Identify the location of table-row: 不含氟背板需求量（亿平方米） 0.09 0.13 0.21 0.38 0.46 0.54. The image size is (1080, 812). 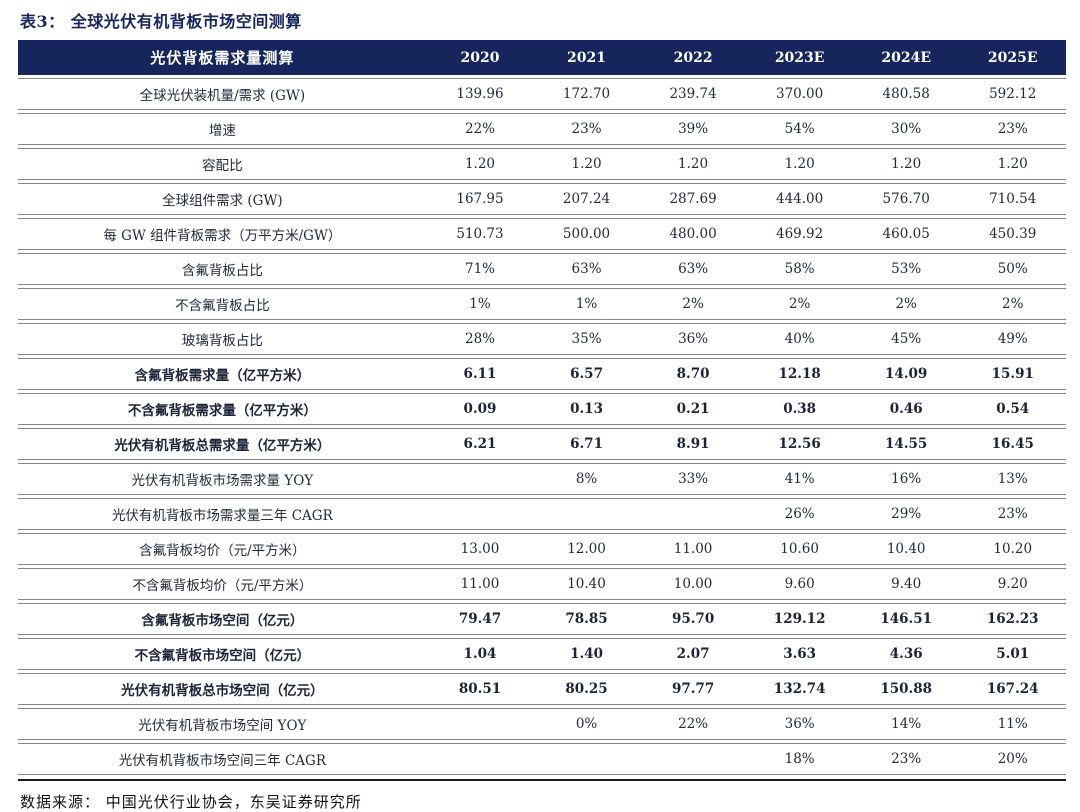
(542, 409).